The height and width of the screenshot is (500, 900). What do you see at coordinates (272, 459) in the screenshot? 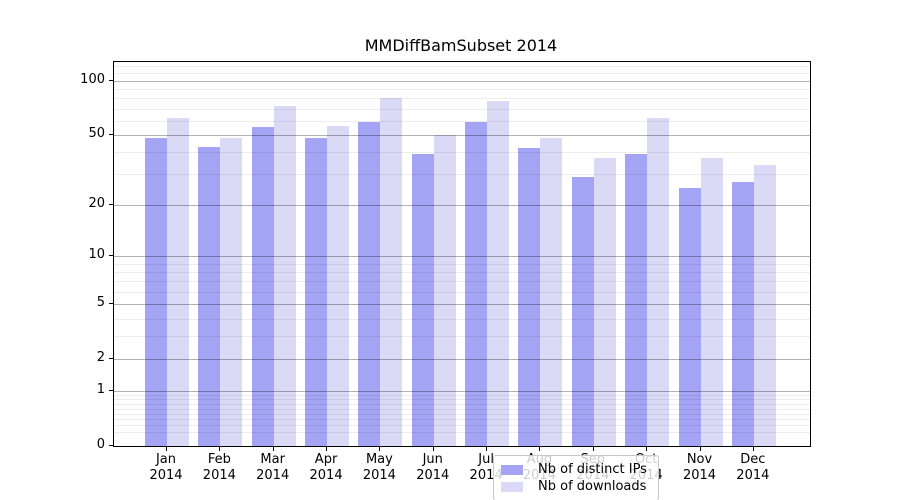
I see `x-tick-month: Mar` at bounding box center [272, 459].